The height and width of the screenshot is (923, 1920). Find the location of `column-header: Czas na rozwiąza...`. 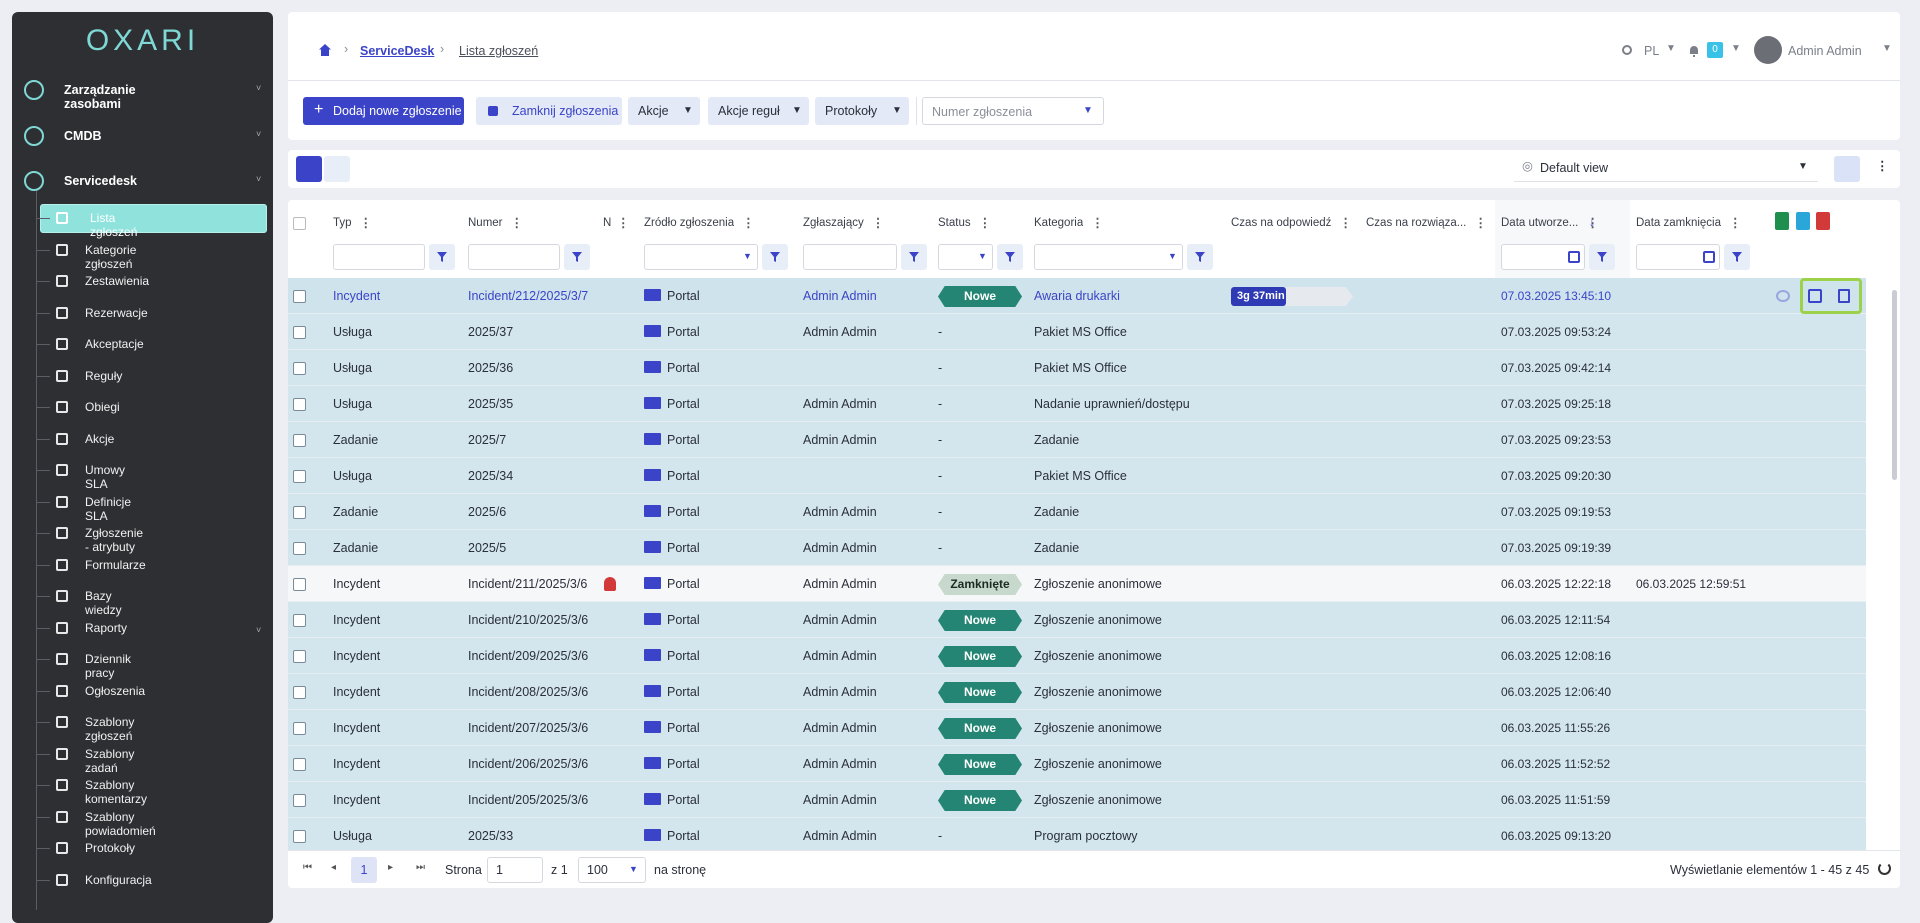

column-header: Czas na rozwiąza... is located at coordinates (1416, 223).